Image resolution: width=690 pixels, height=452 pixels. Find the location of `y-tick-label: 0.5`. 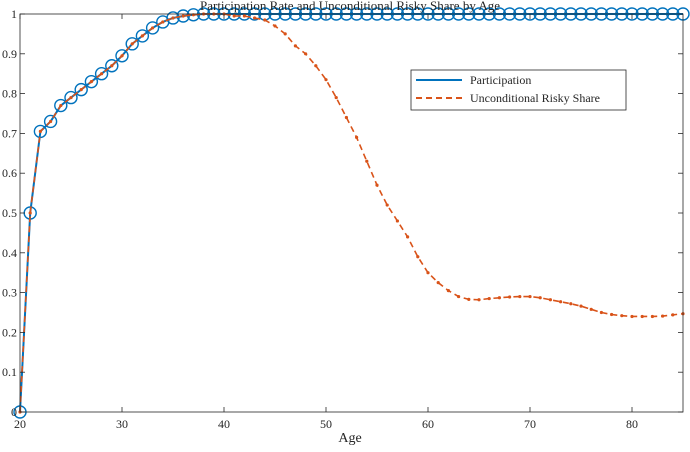

y-tick-label: 0.5 is located at coordinates (9, 213).